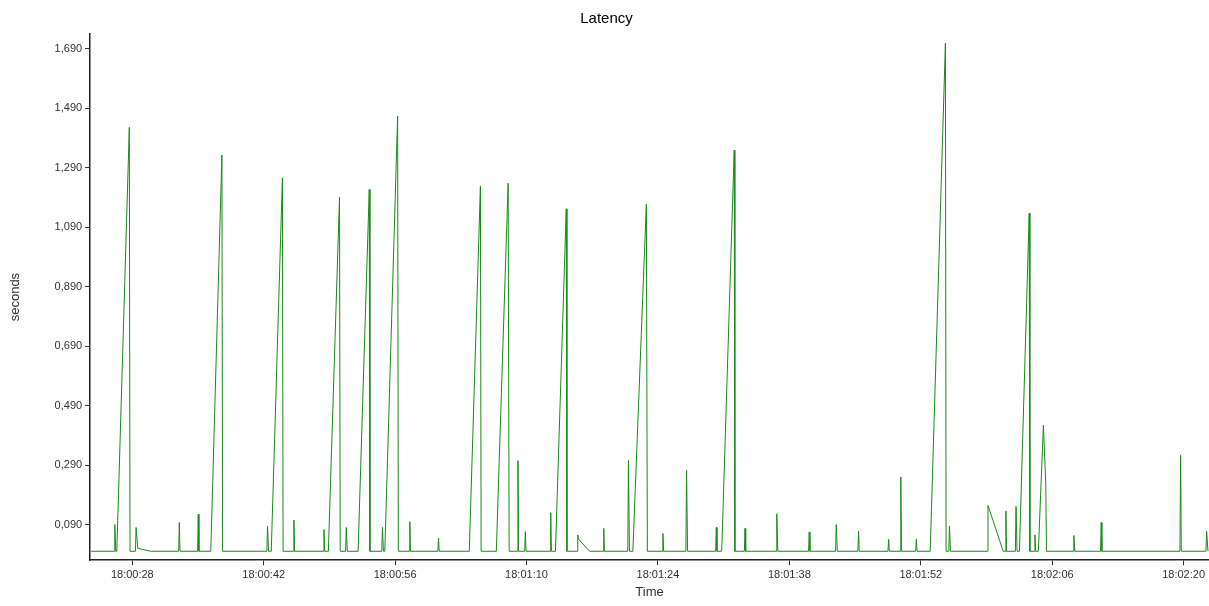 This screenshot has height=606, width=1209. I want to click on x-tick-label: 18:00:56, so click(395, 573).